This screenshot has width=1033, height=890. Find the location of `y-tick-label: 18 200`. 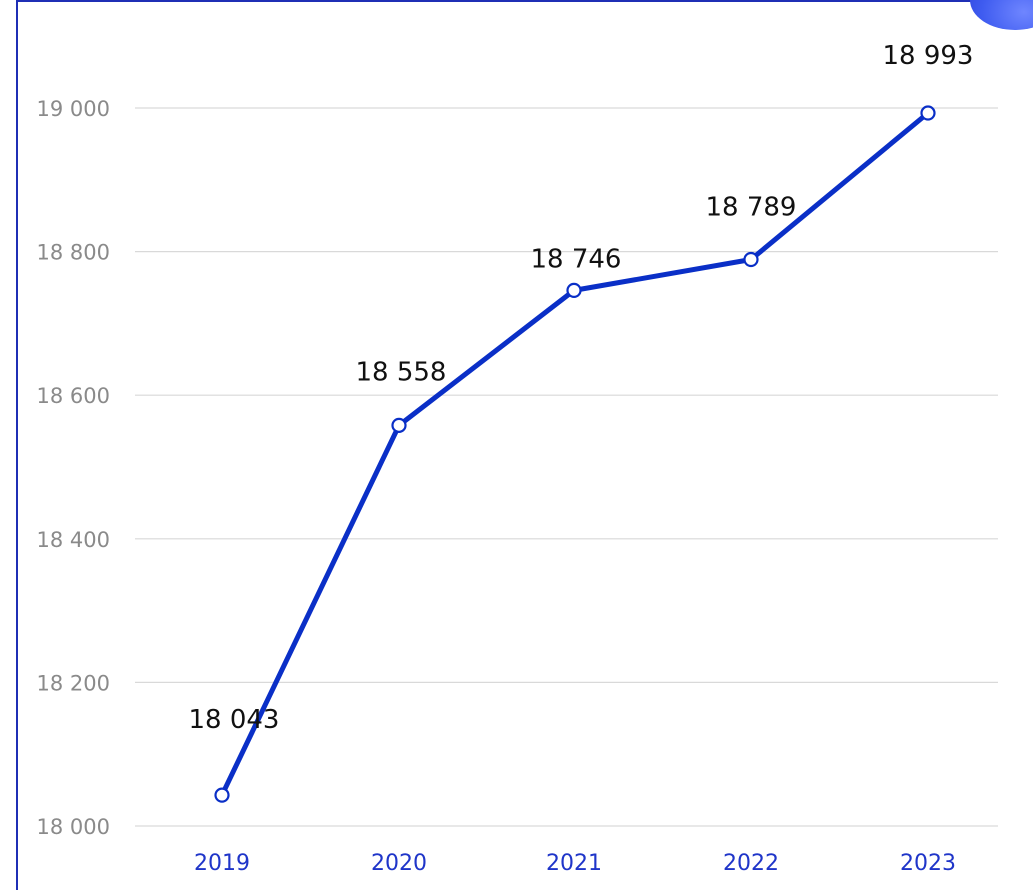

y-tick-label: 18 200 is located at coordinates (73, 683).